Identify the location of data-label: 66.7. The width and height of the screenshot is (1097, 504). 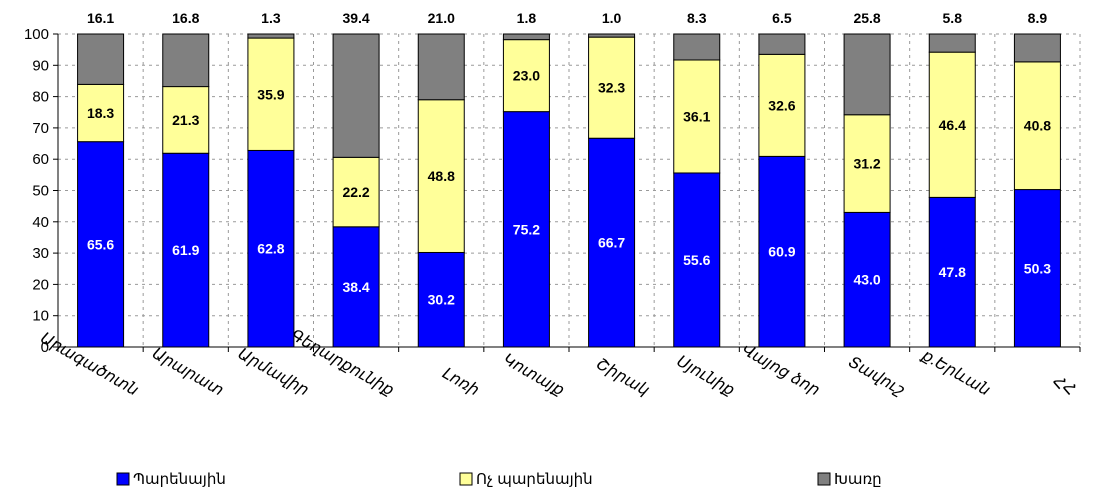
(611, 243).